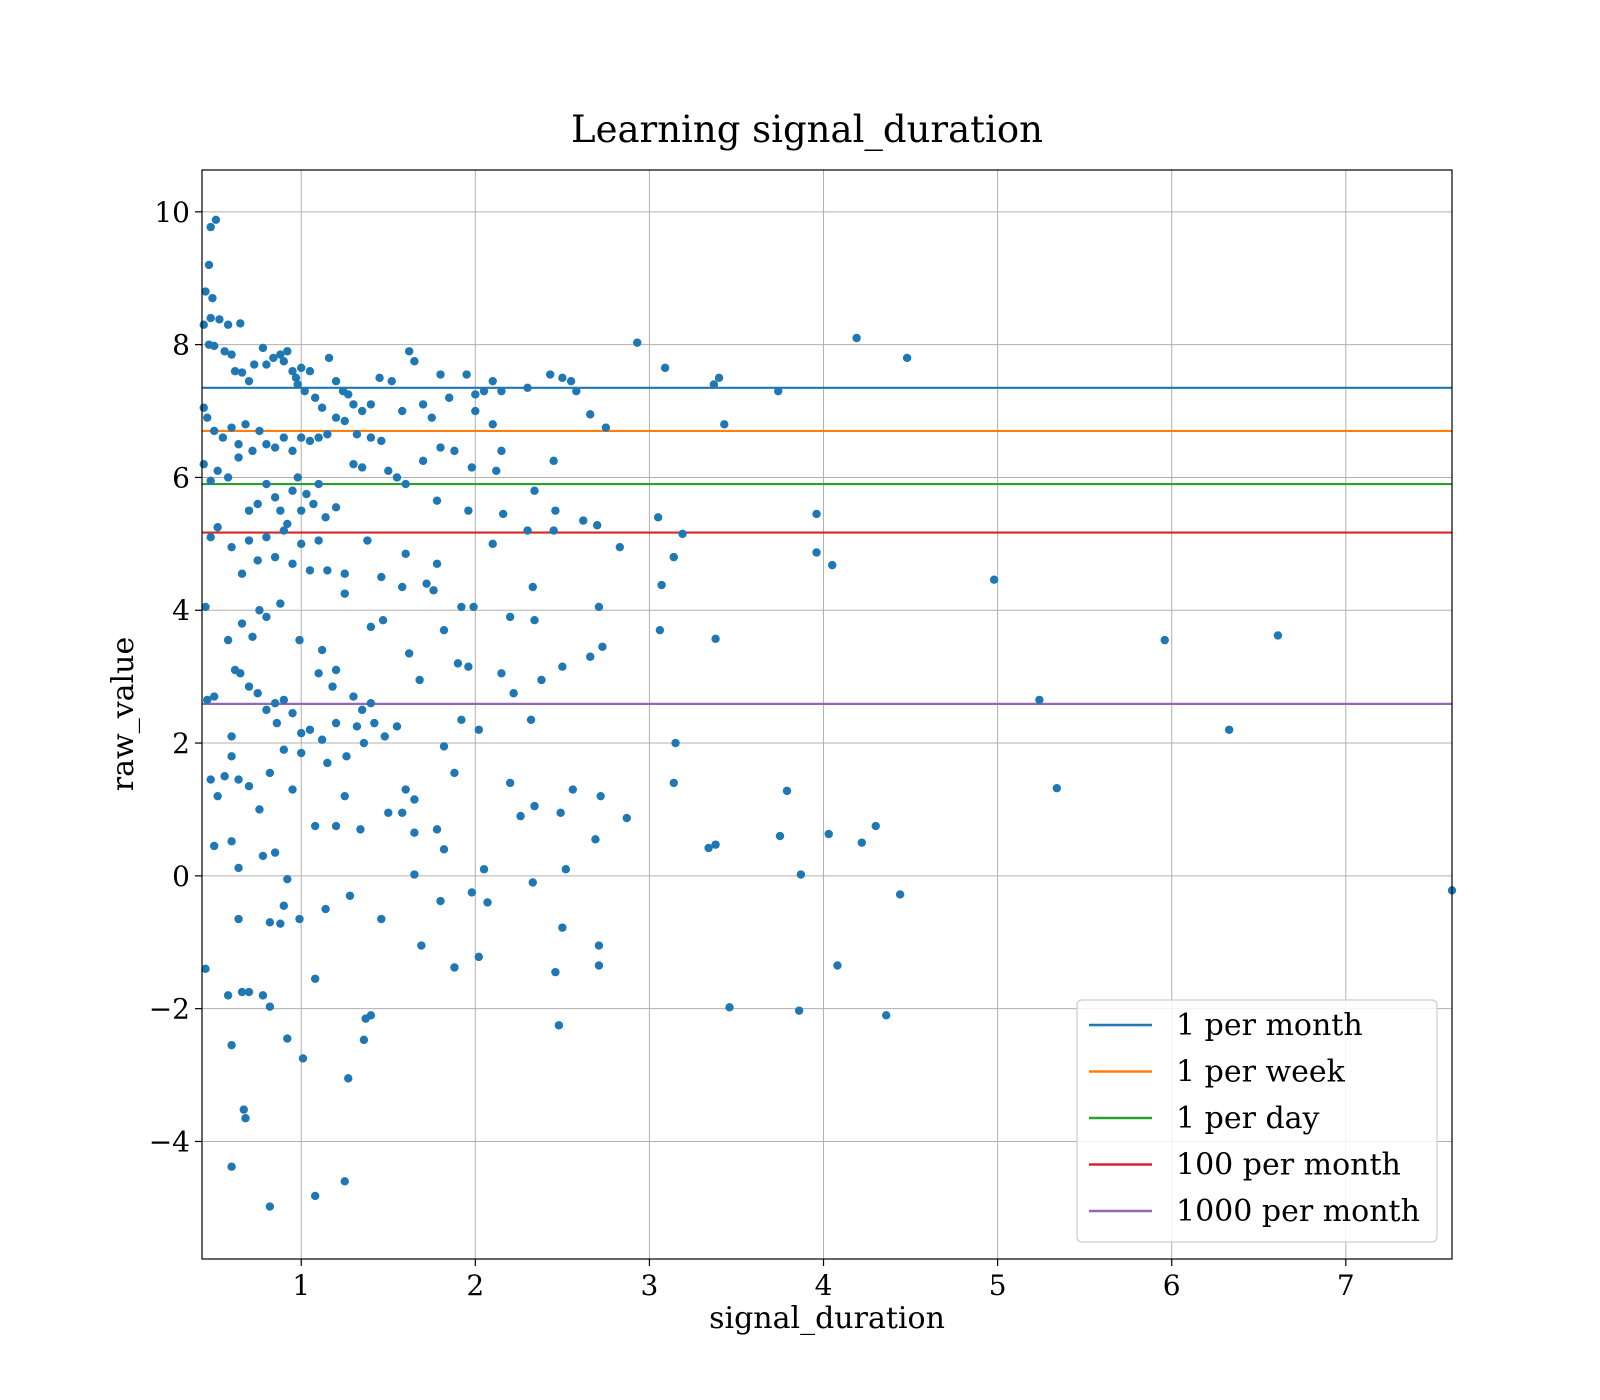 The width and height of the screenshot is (1600, 1400). Describe the element at coordinates (807, 130) in the screenshot. I see `chart-title: Learning signal_duration` at that location.